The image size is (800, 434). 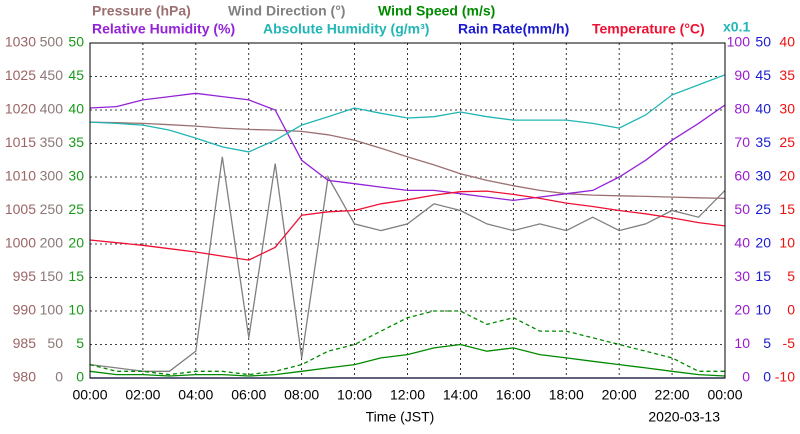 I want to click on y-tick-label: 1005, so click(x=20, y=209).